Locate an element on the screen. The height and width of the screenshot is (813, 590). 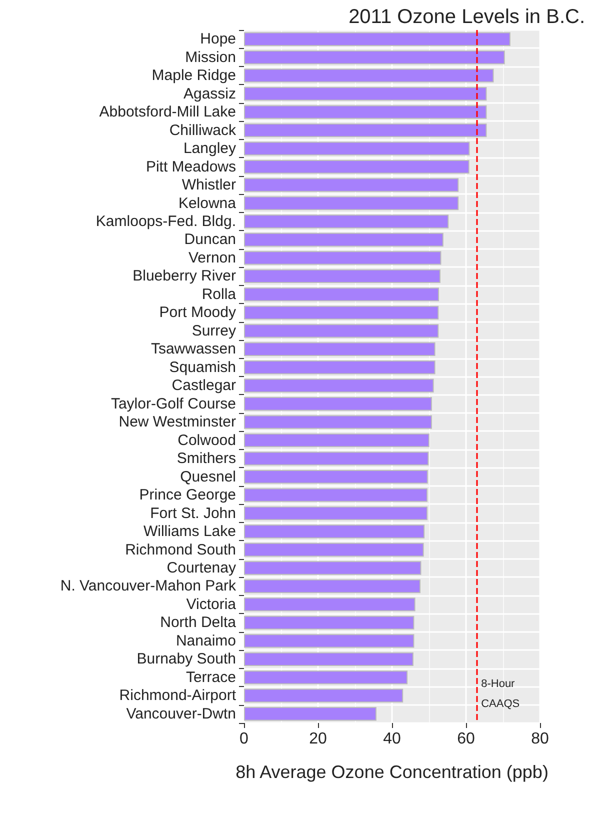
y-tick-label: Abbotsford-Mill Lake is located at coordinates (167, 112).